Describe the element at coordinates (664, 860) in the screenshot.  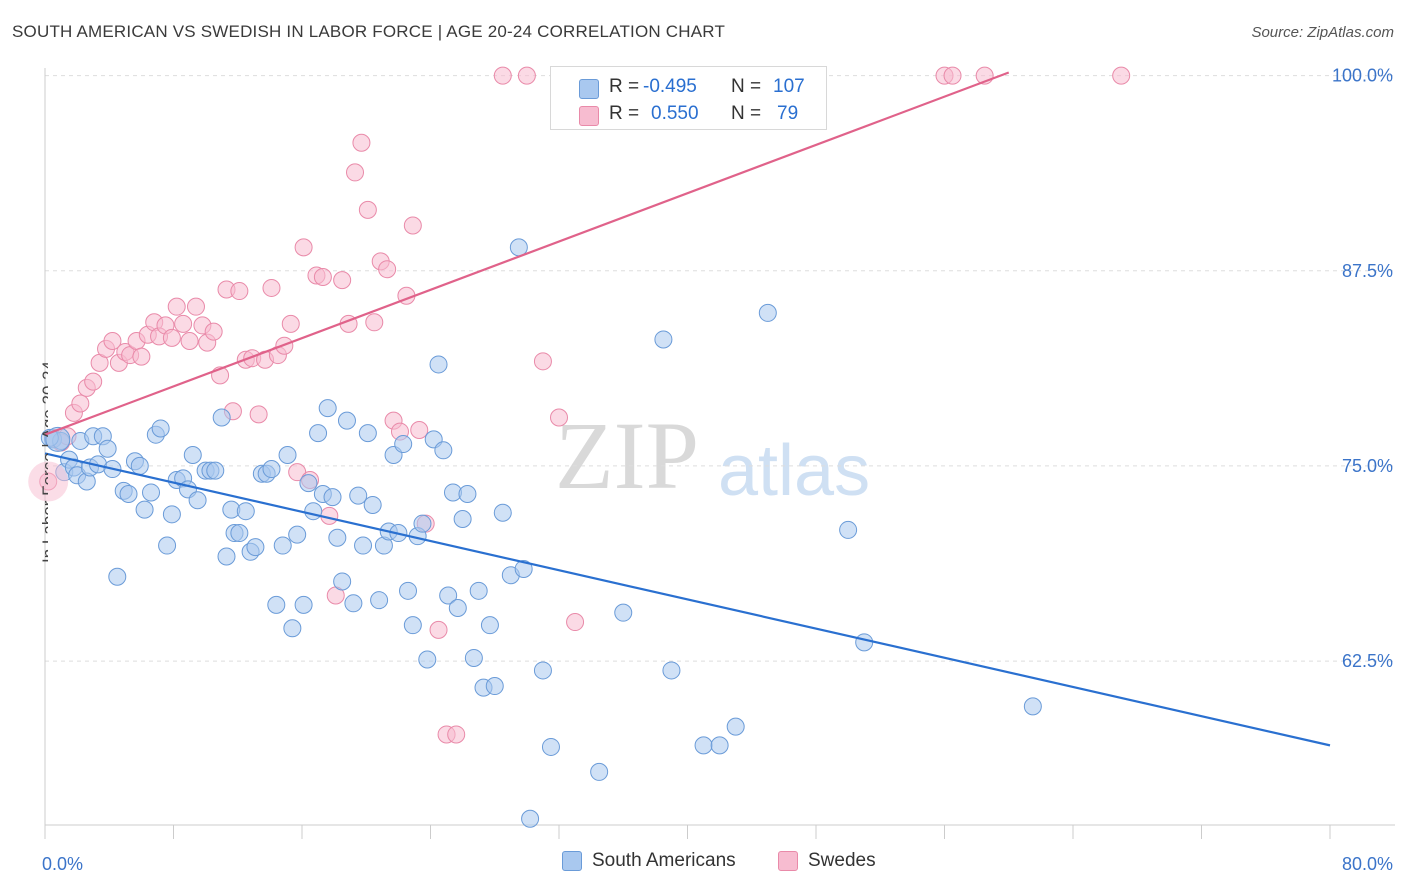
I see `legend-label: South Americans` at that location.